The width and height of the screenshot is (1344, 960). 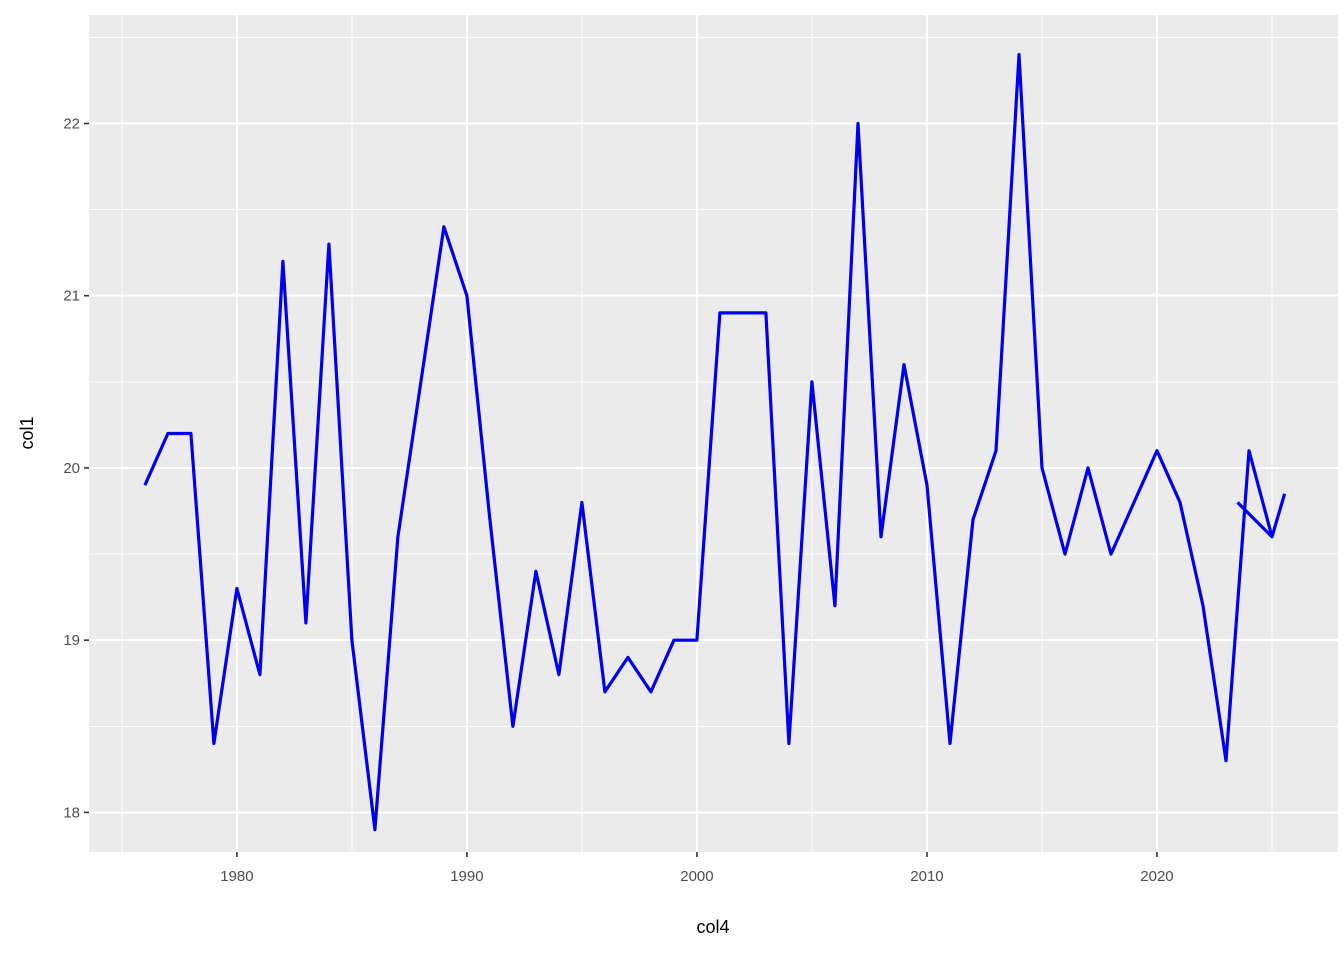 I want to click on x-tick-label: 1980, so click(x=236, y=876).